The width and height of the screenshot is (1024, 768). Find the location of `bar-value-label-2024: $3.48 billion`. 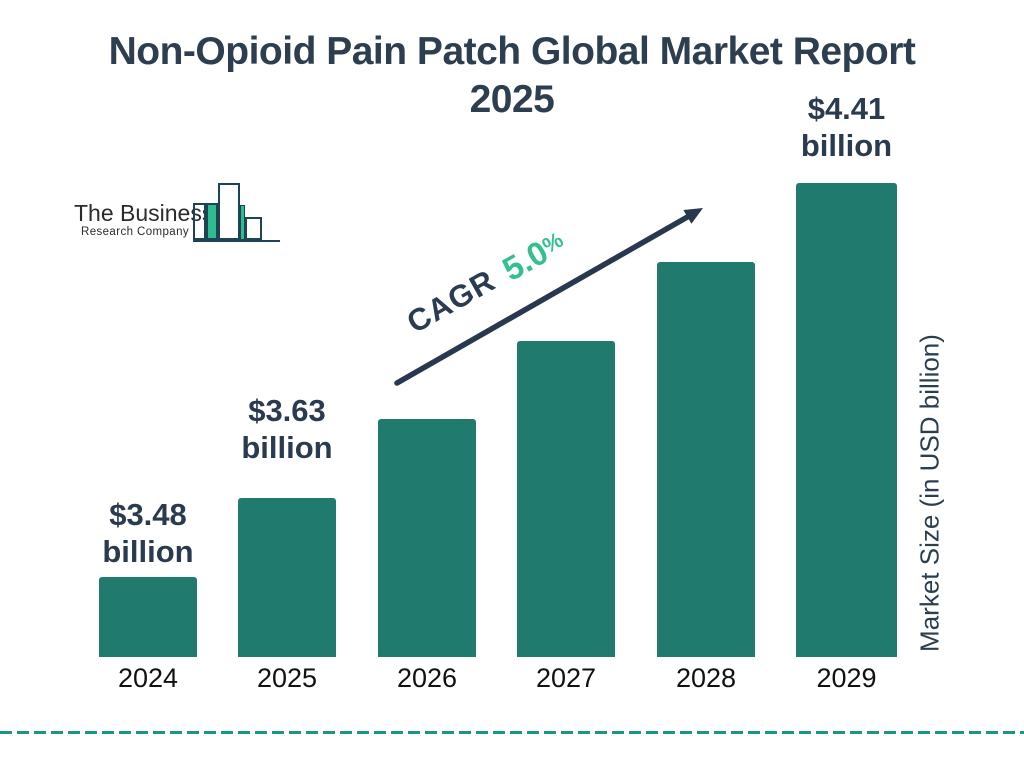

bar-value-label-2024: $3.48 billion is located at coordinates (148, 533).